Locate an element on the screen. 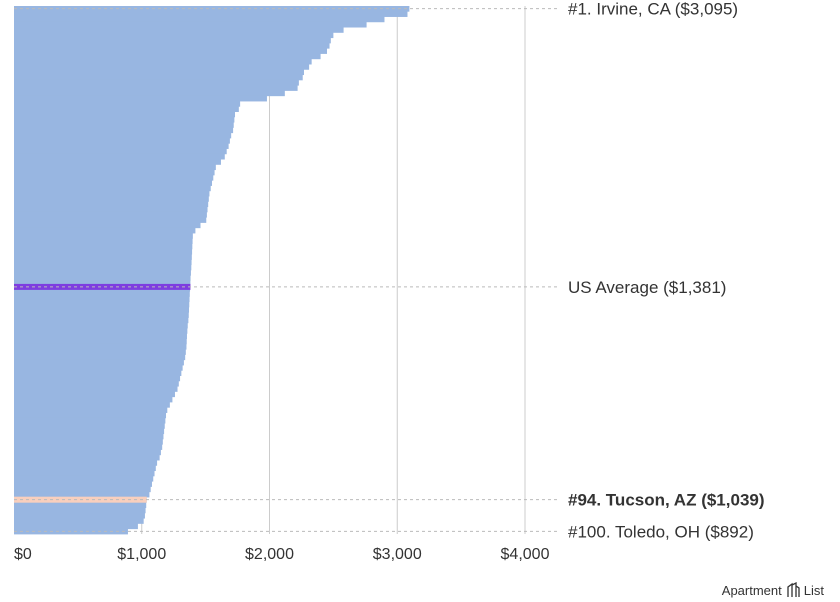  x-tick-label-2000: $2,000 is located at coordinates (269, 554).